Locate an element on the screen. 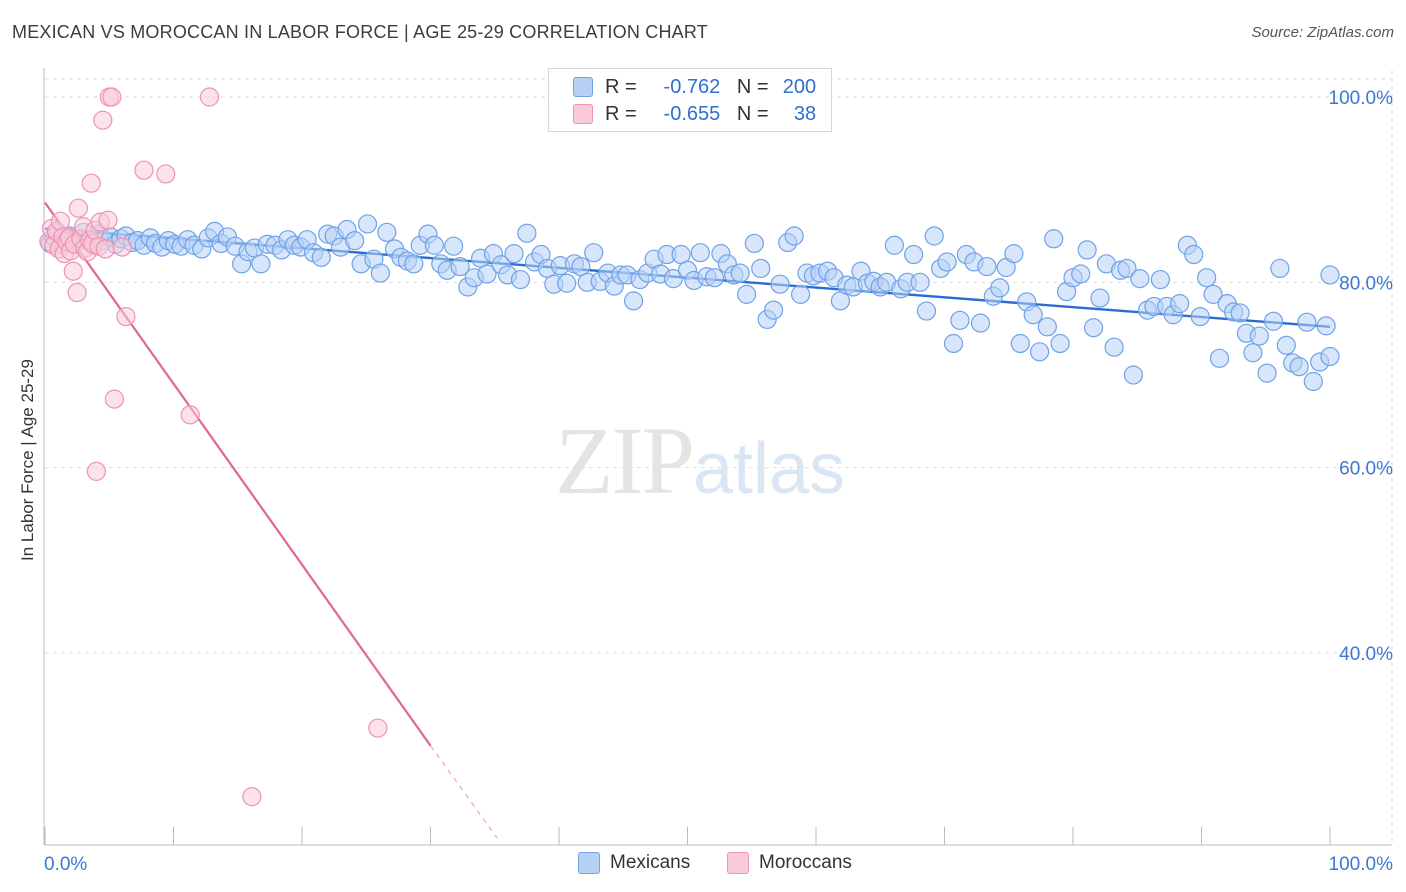 This screenshot has height=892, width=1406. x-tick-label: 0.0% is located at coordinates (65, 864).